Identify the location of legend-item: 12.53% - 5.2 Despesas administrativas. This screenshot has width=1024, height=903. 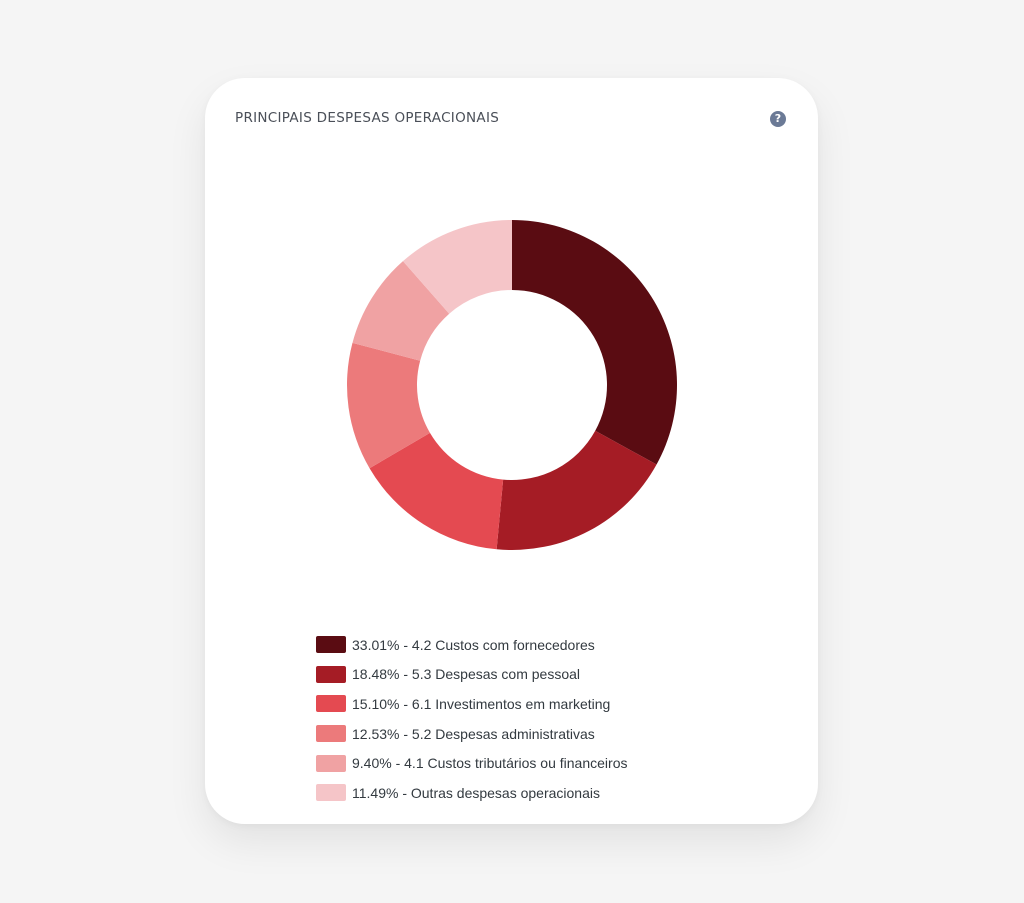
(471, 734).